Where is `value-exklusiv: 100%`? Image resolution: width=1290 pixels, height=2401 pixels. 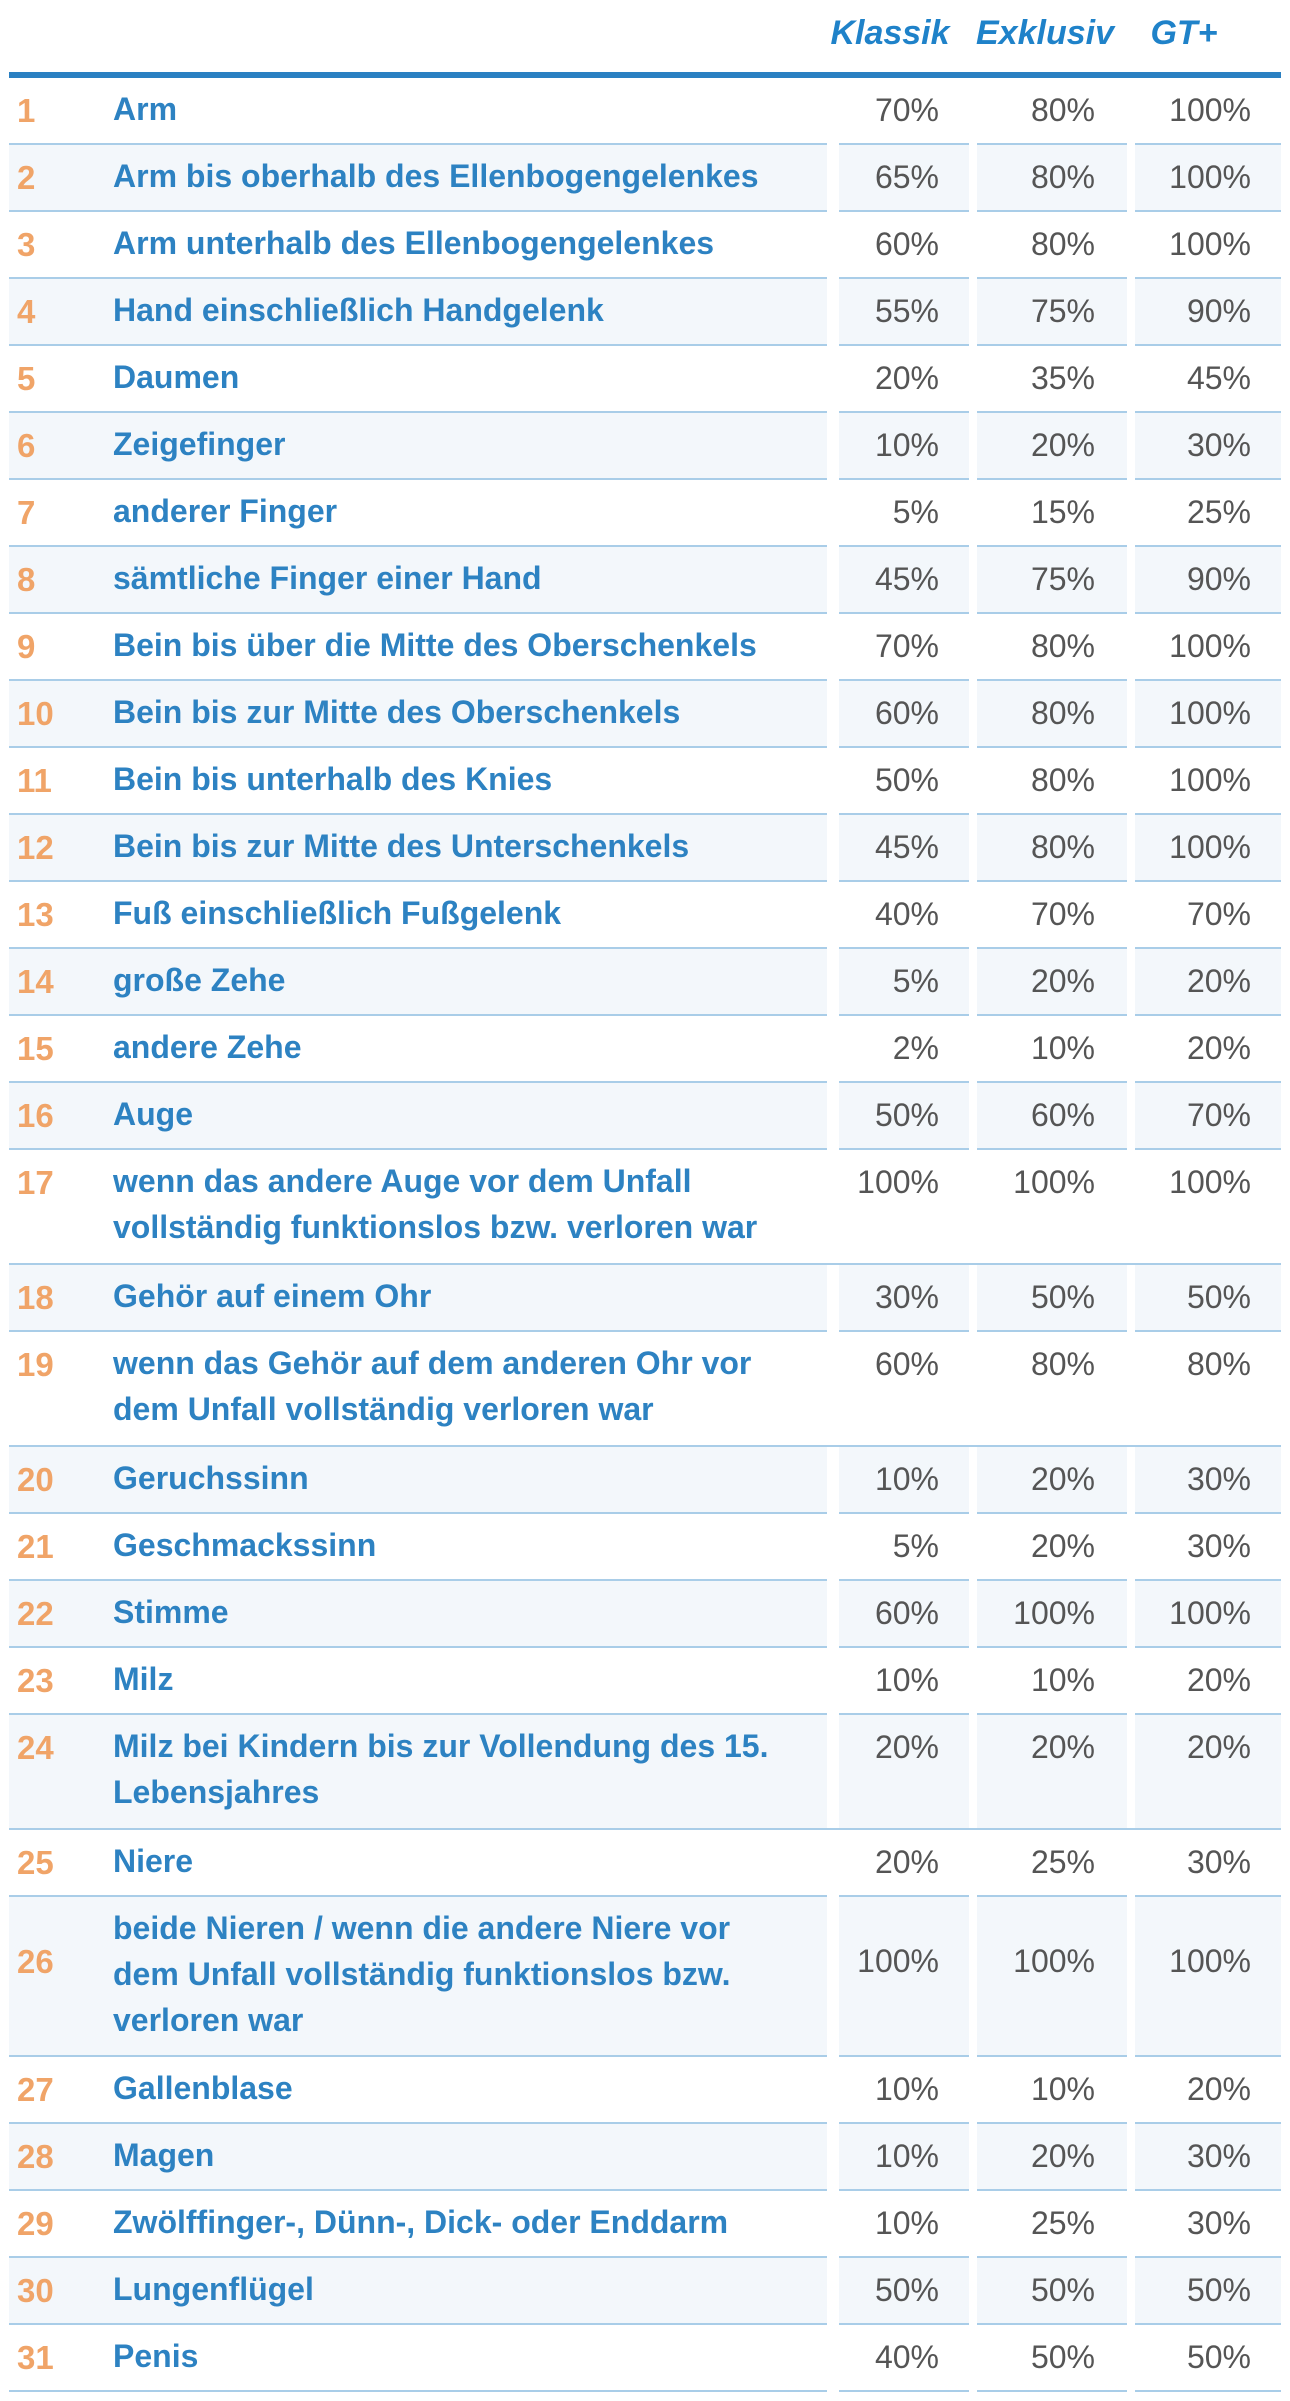
value-exklusiv: 100% is located at coordinates (1054, 1613).